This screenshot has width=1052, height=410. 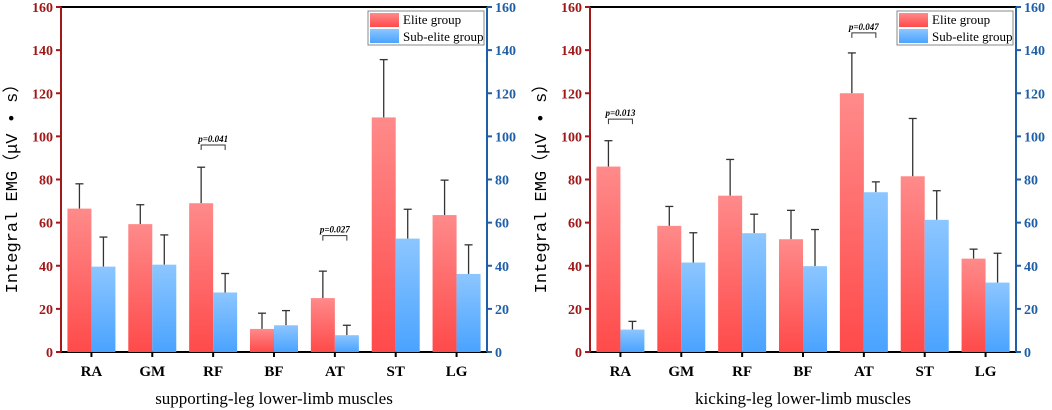 I want to click on p-value-label: p=0.047, so click(x=863, y=27).